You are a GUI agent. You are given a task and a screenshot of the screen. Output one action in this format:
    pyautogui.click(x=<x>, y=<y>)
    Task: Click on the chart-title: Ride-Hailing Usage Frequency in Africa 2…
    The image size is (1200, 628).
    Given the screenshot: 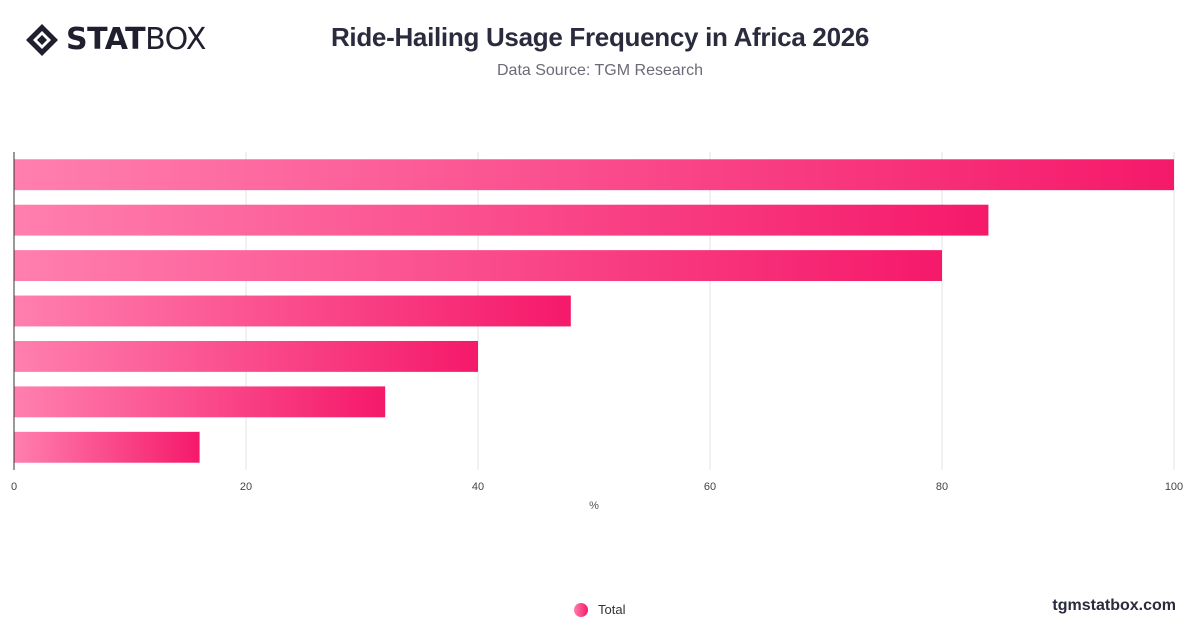 What is the action you would take?
    pyautogui.click(x=600, y=37)
    